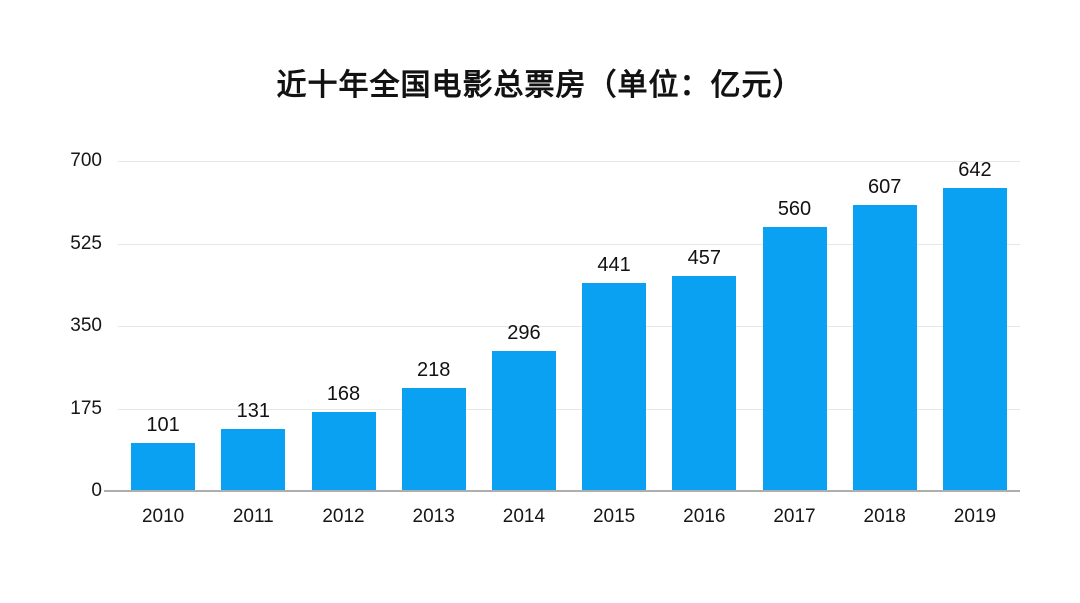 The width and height of the screenshot is (1080, 603). I want to click on x-axis-tick-label: 2015, so click(614, 516).